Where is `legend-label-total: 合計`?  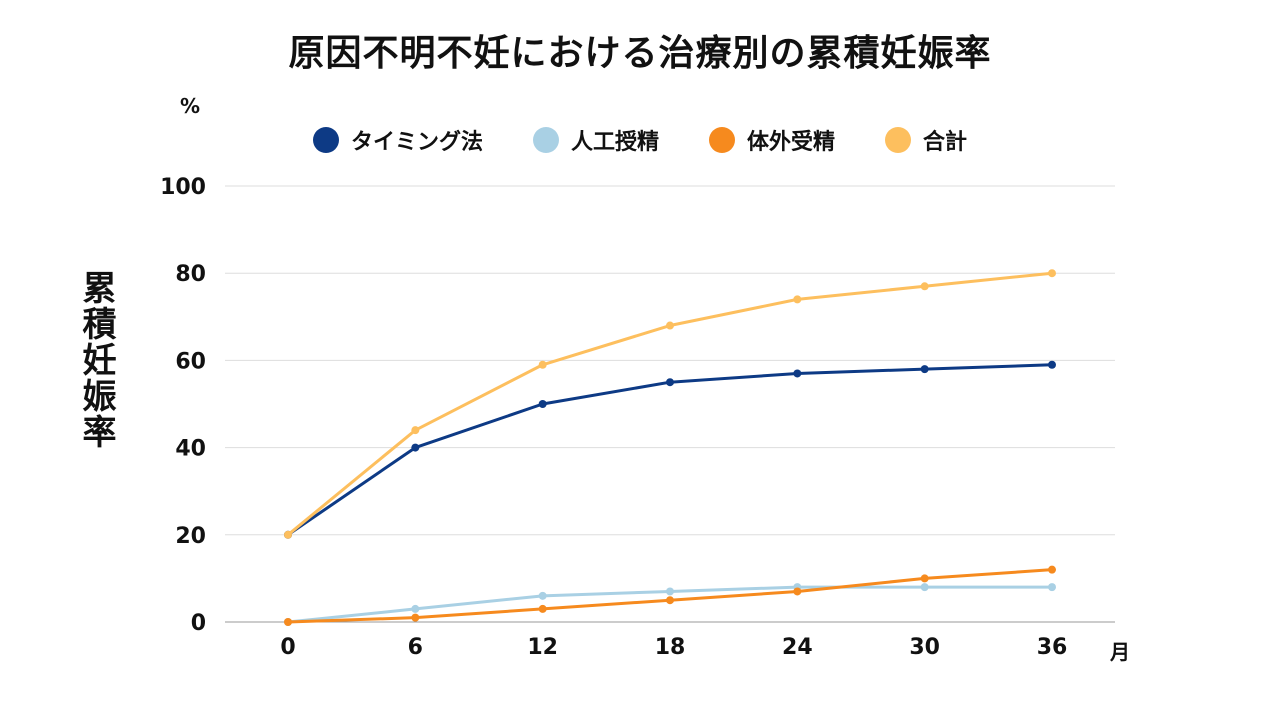 legend-label-total: 合計 is located at coordinates (945, 142).